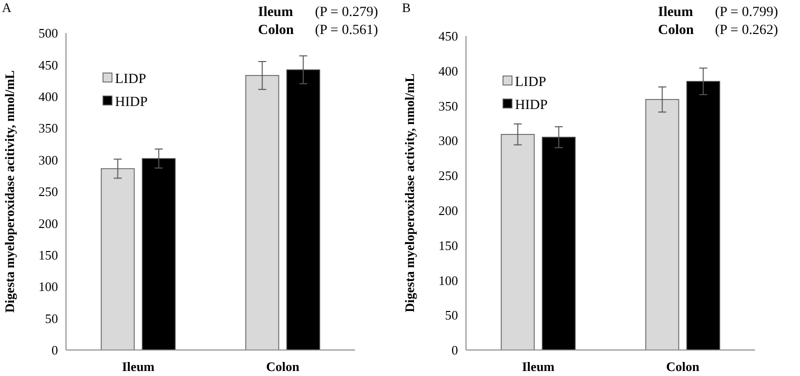  Describe the element at coordinates (7, 7) in the screenshot. I see `chart-title: A` at that location.